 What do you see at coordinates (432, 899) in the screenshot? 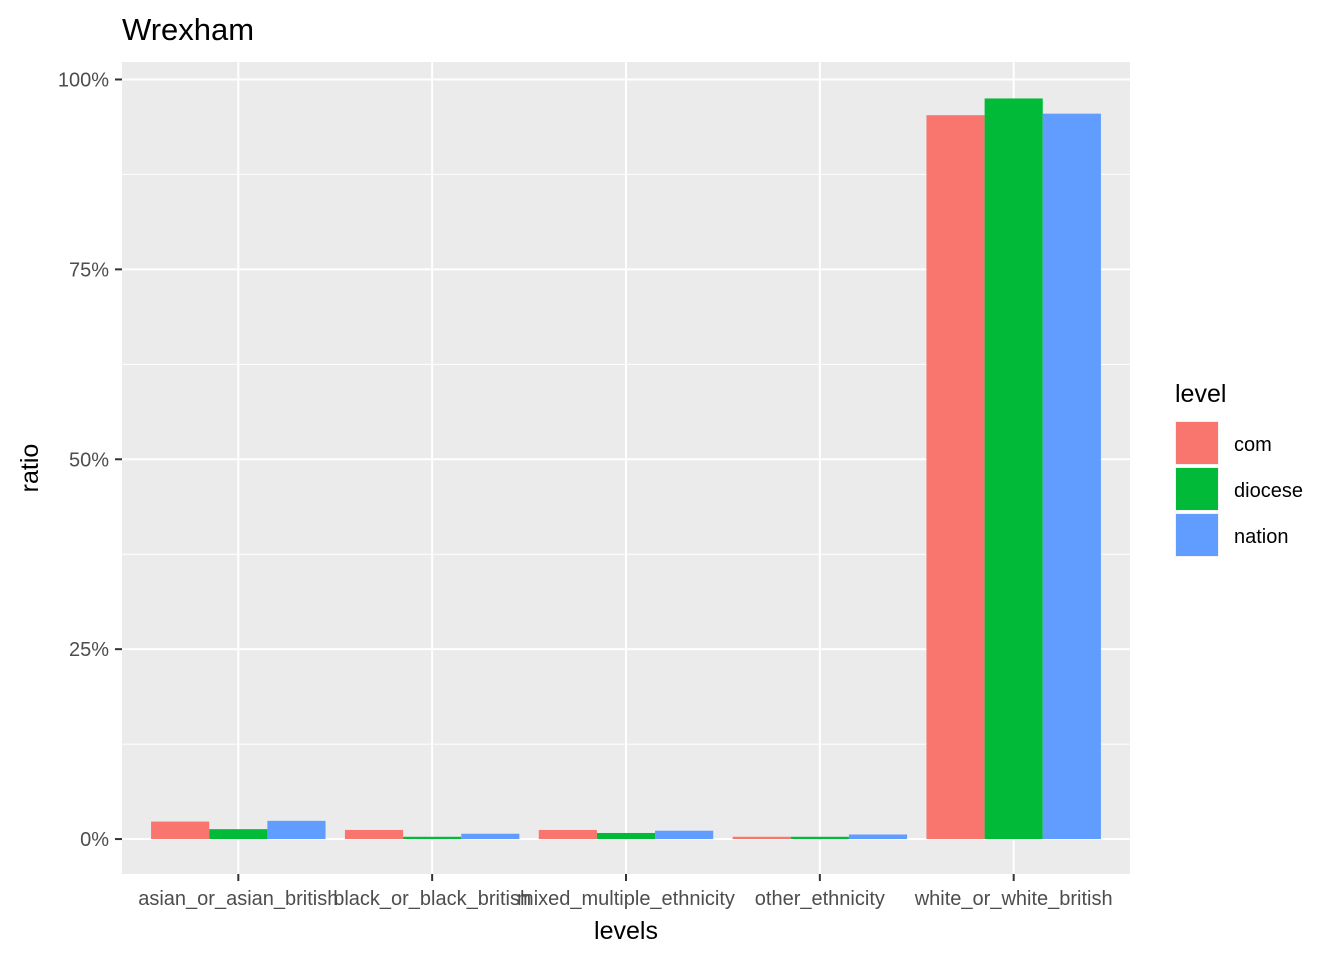
I see `x-tick-label: black_or_black_british` at bounding box center [432, 899].